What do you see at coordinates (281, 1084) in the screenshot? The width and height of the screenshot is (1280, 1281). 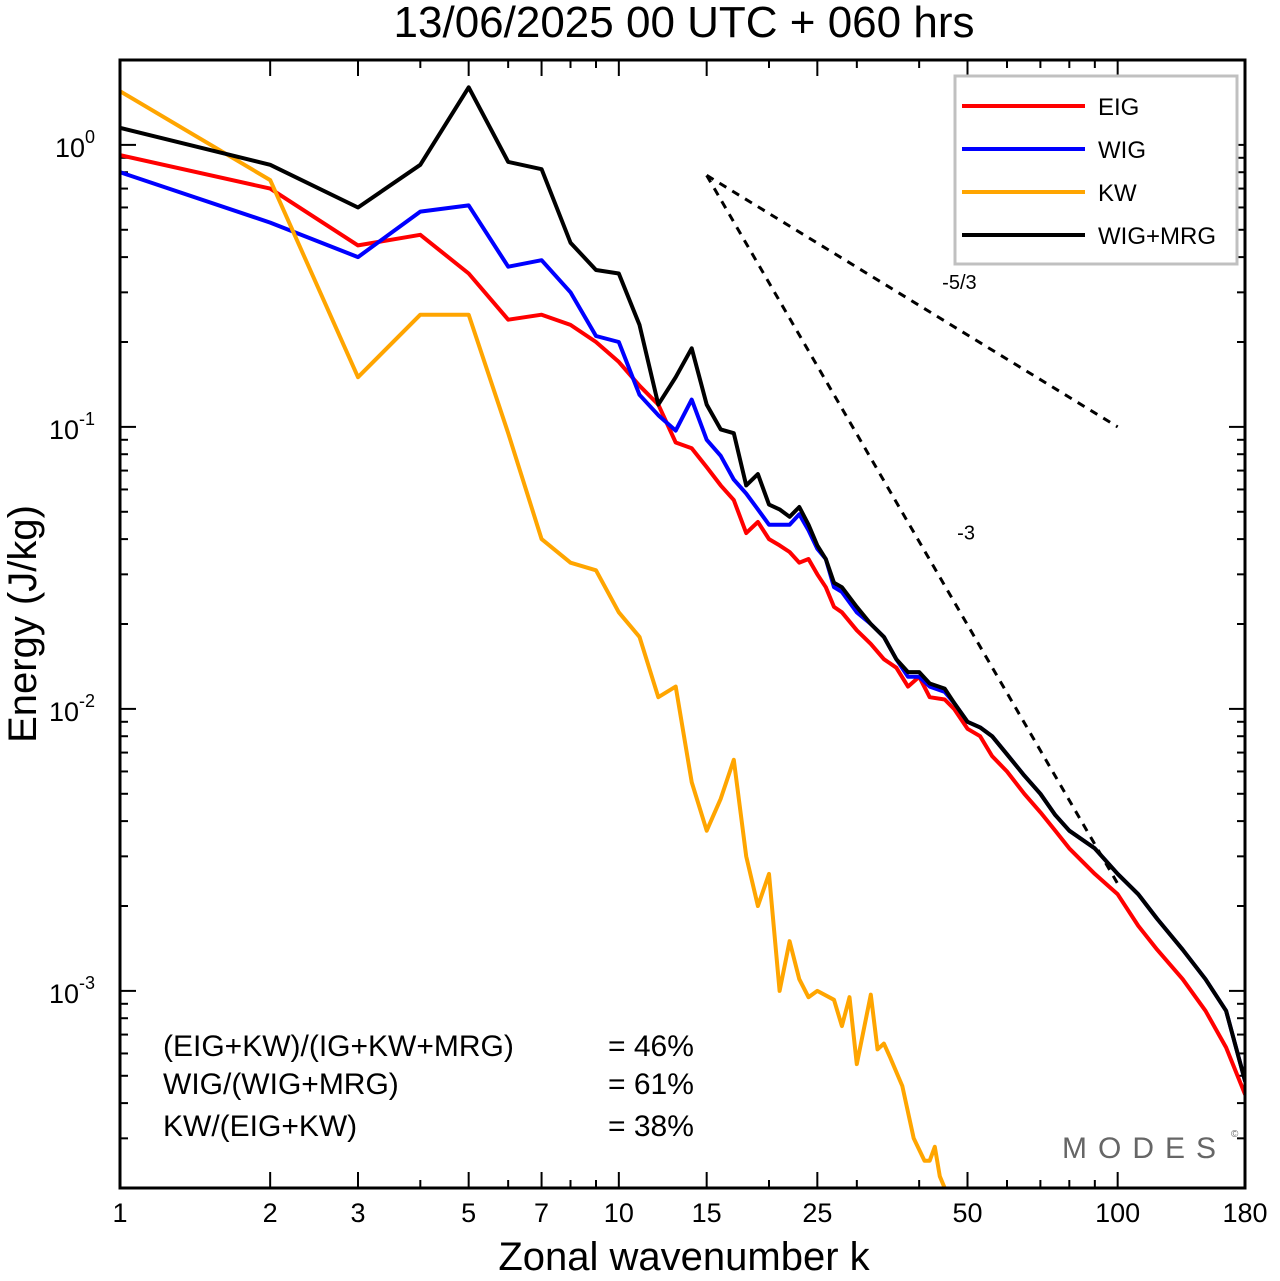 I see `ratio-label-wig: WIG/(WIG+MRG)` at bounding box center [281, 1084].